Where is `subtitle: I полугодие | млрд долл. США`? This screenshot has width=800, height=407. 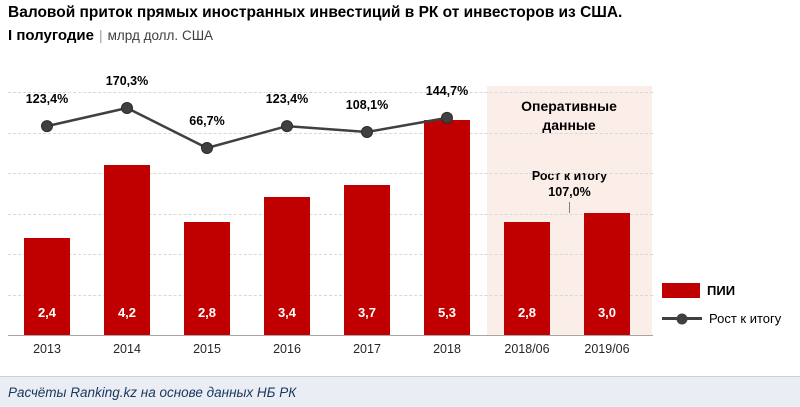 subtitle: I полугодие | млрд долл. США is located at coordinates (110, 35).